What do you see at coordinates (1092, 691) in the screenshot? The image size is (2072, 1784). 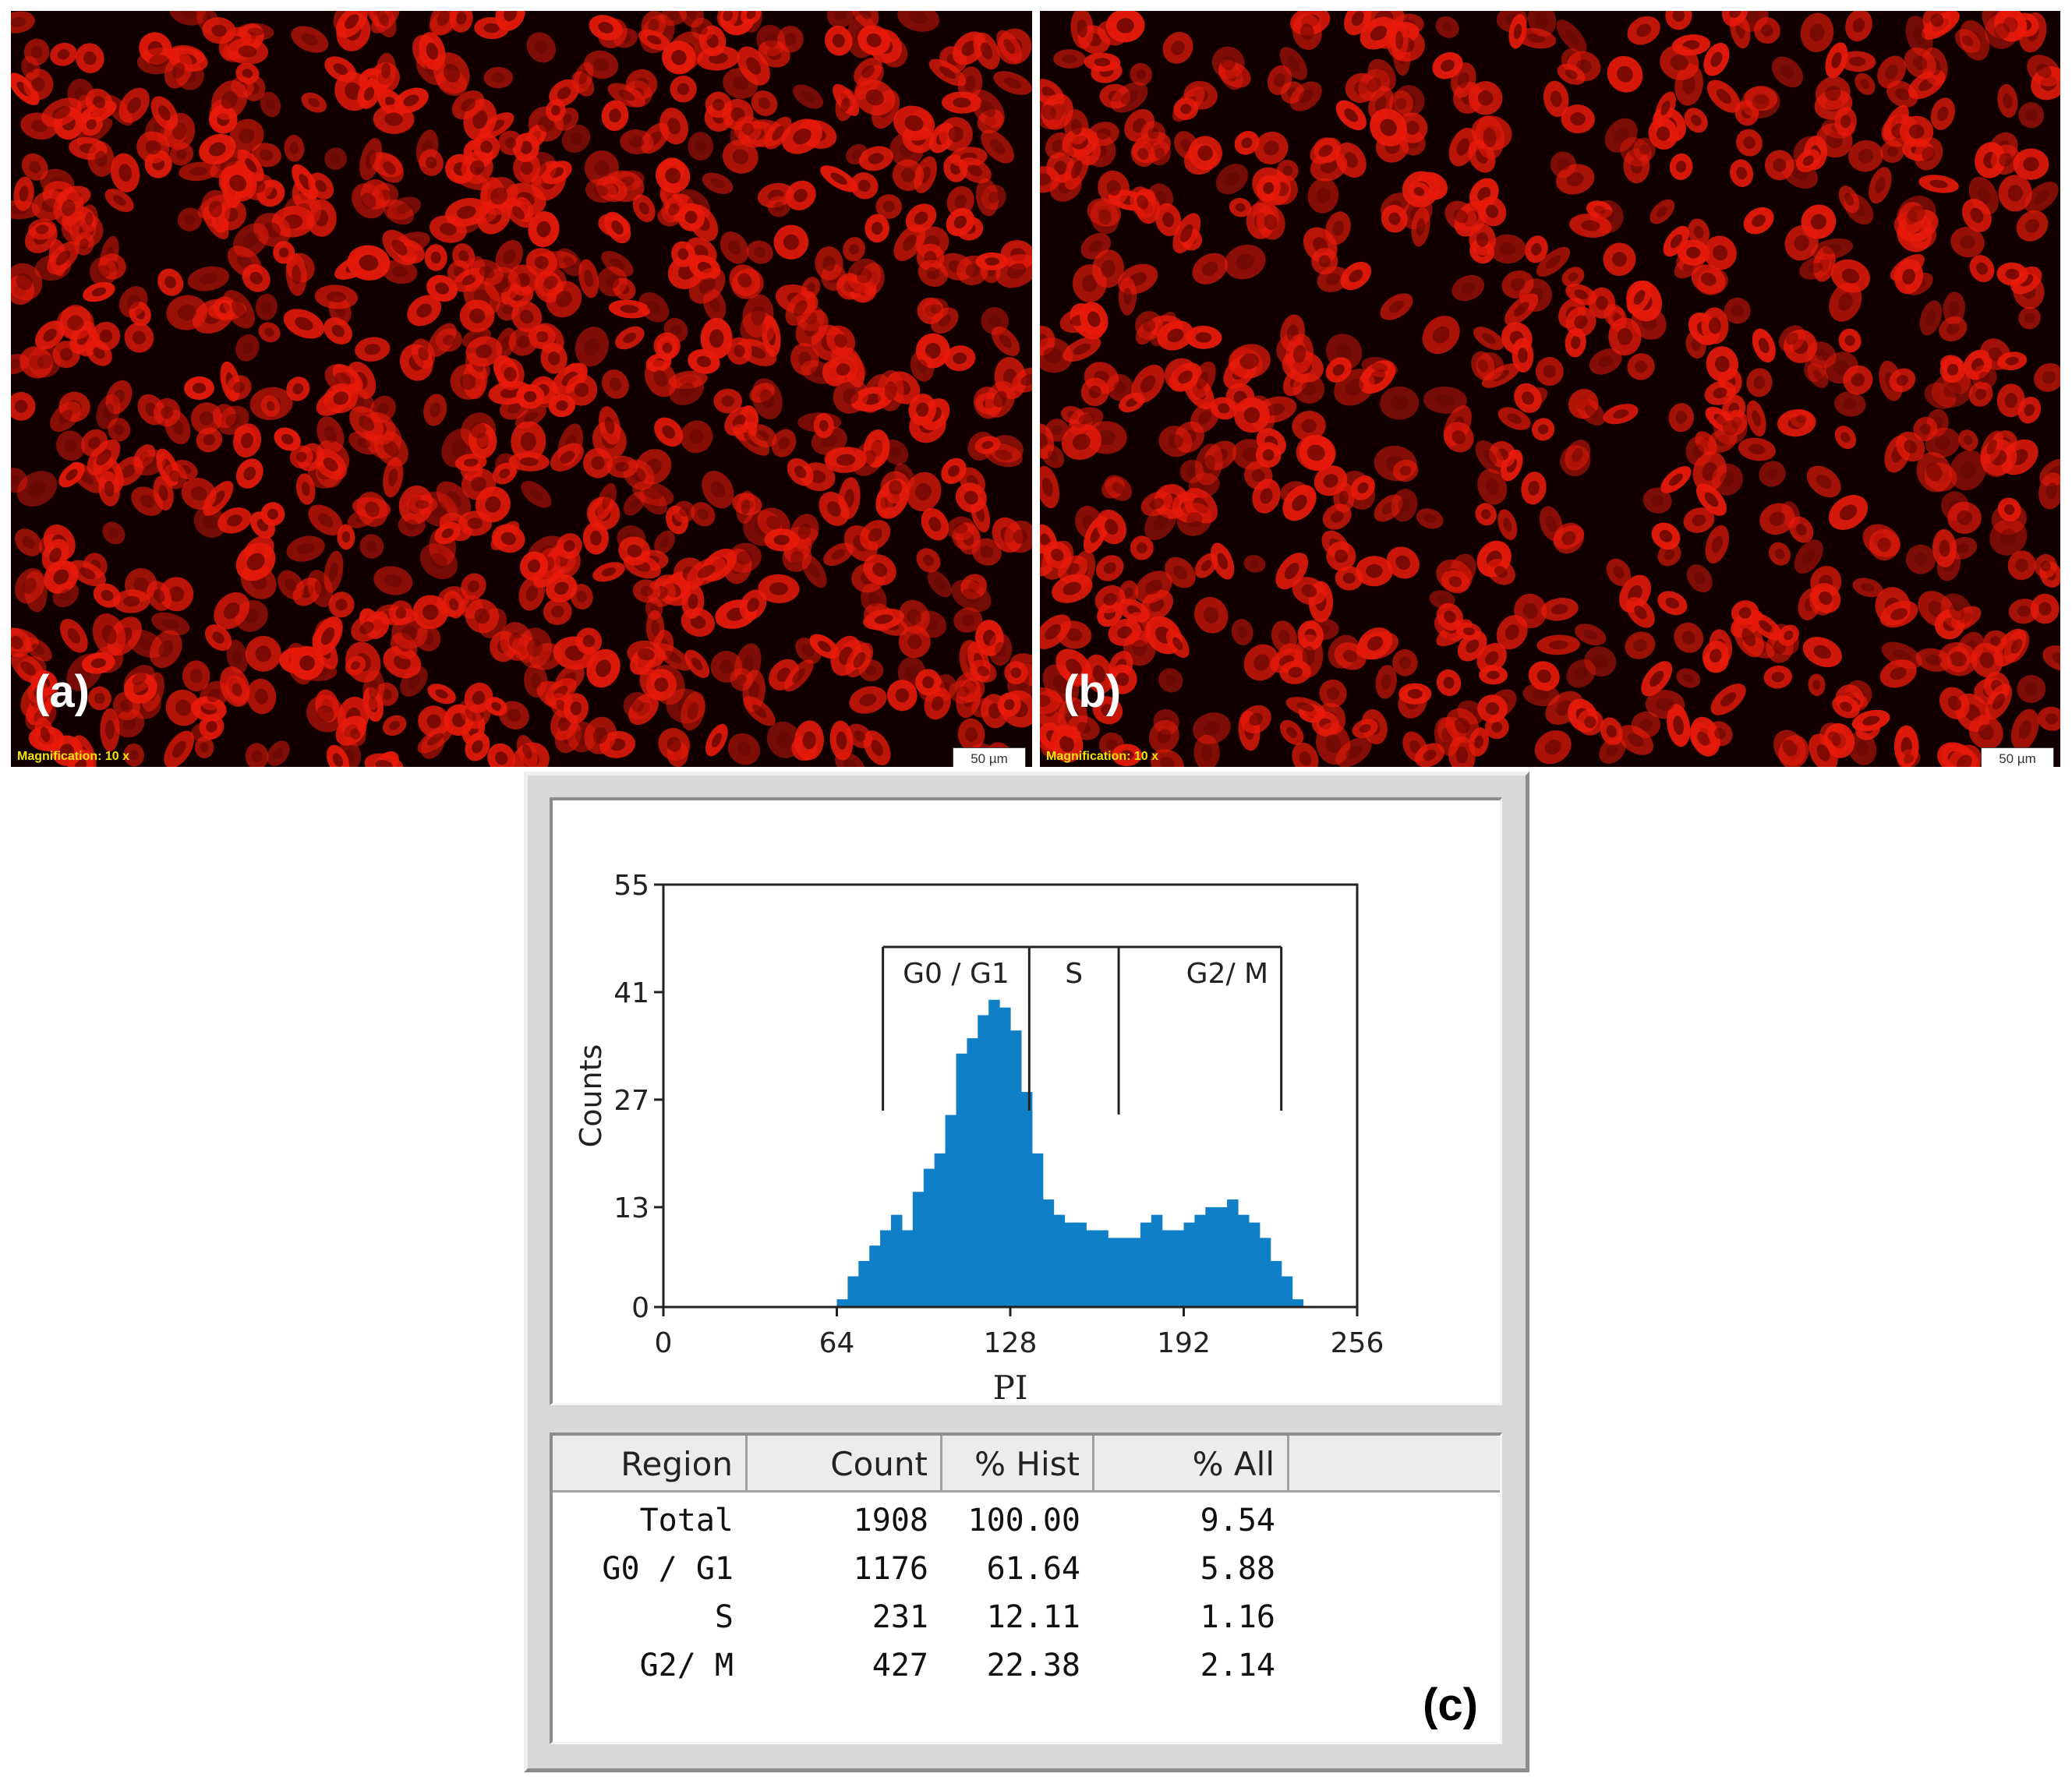 I see `panel-b-label: (b)` at bounding box center [1092, 691].